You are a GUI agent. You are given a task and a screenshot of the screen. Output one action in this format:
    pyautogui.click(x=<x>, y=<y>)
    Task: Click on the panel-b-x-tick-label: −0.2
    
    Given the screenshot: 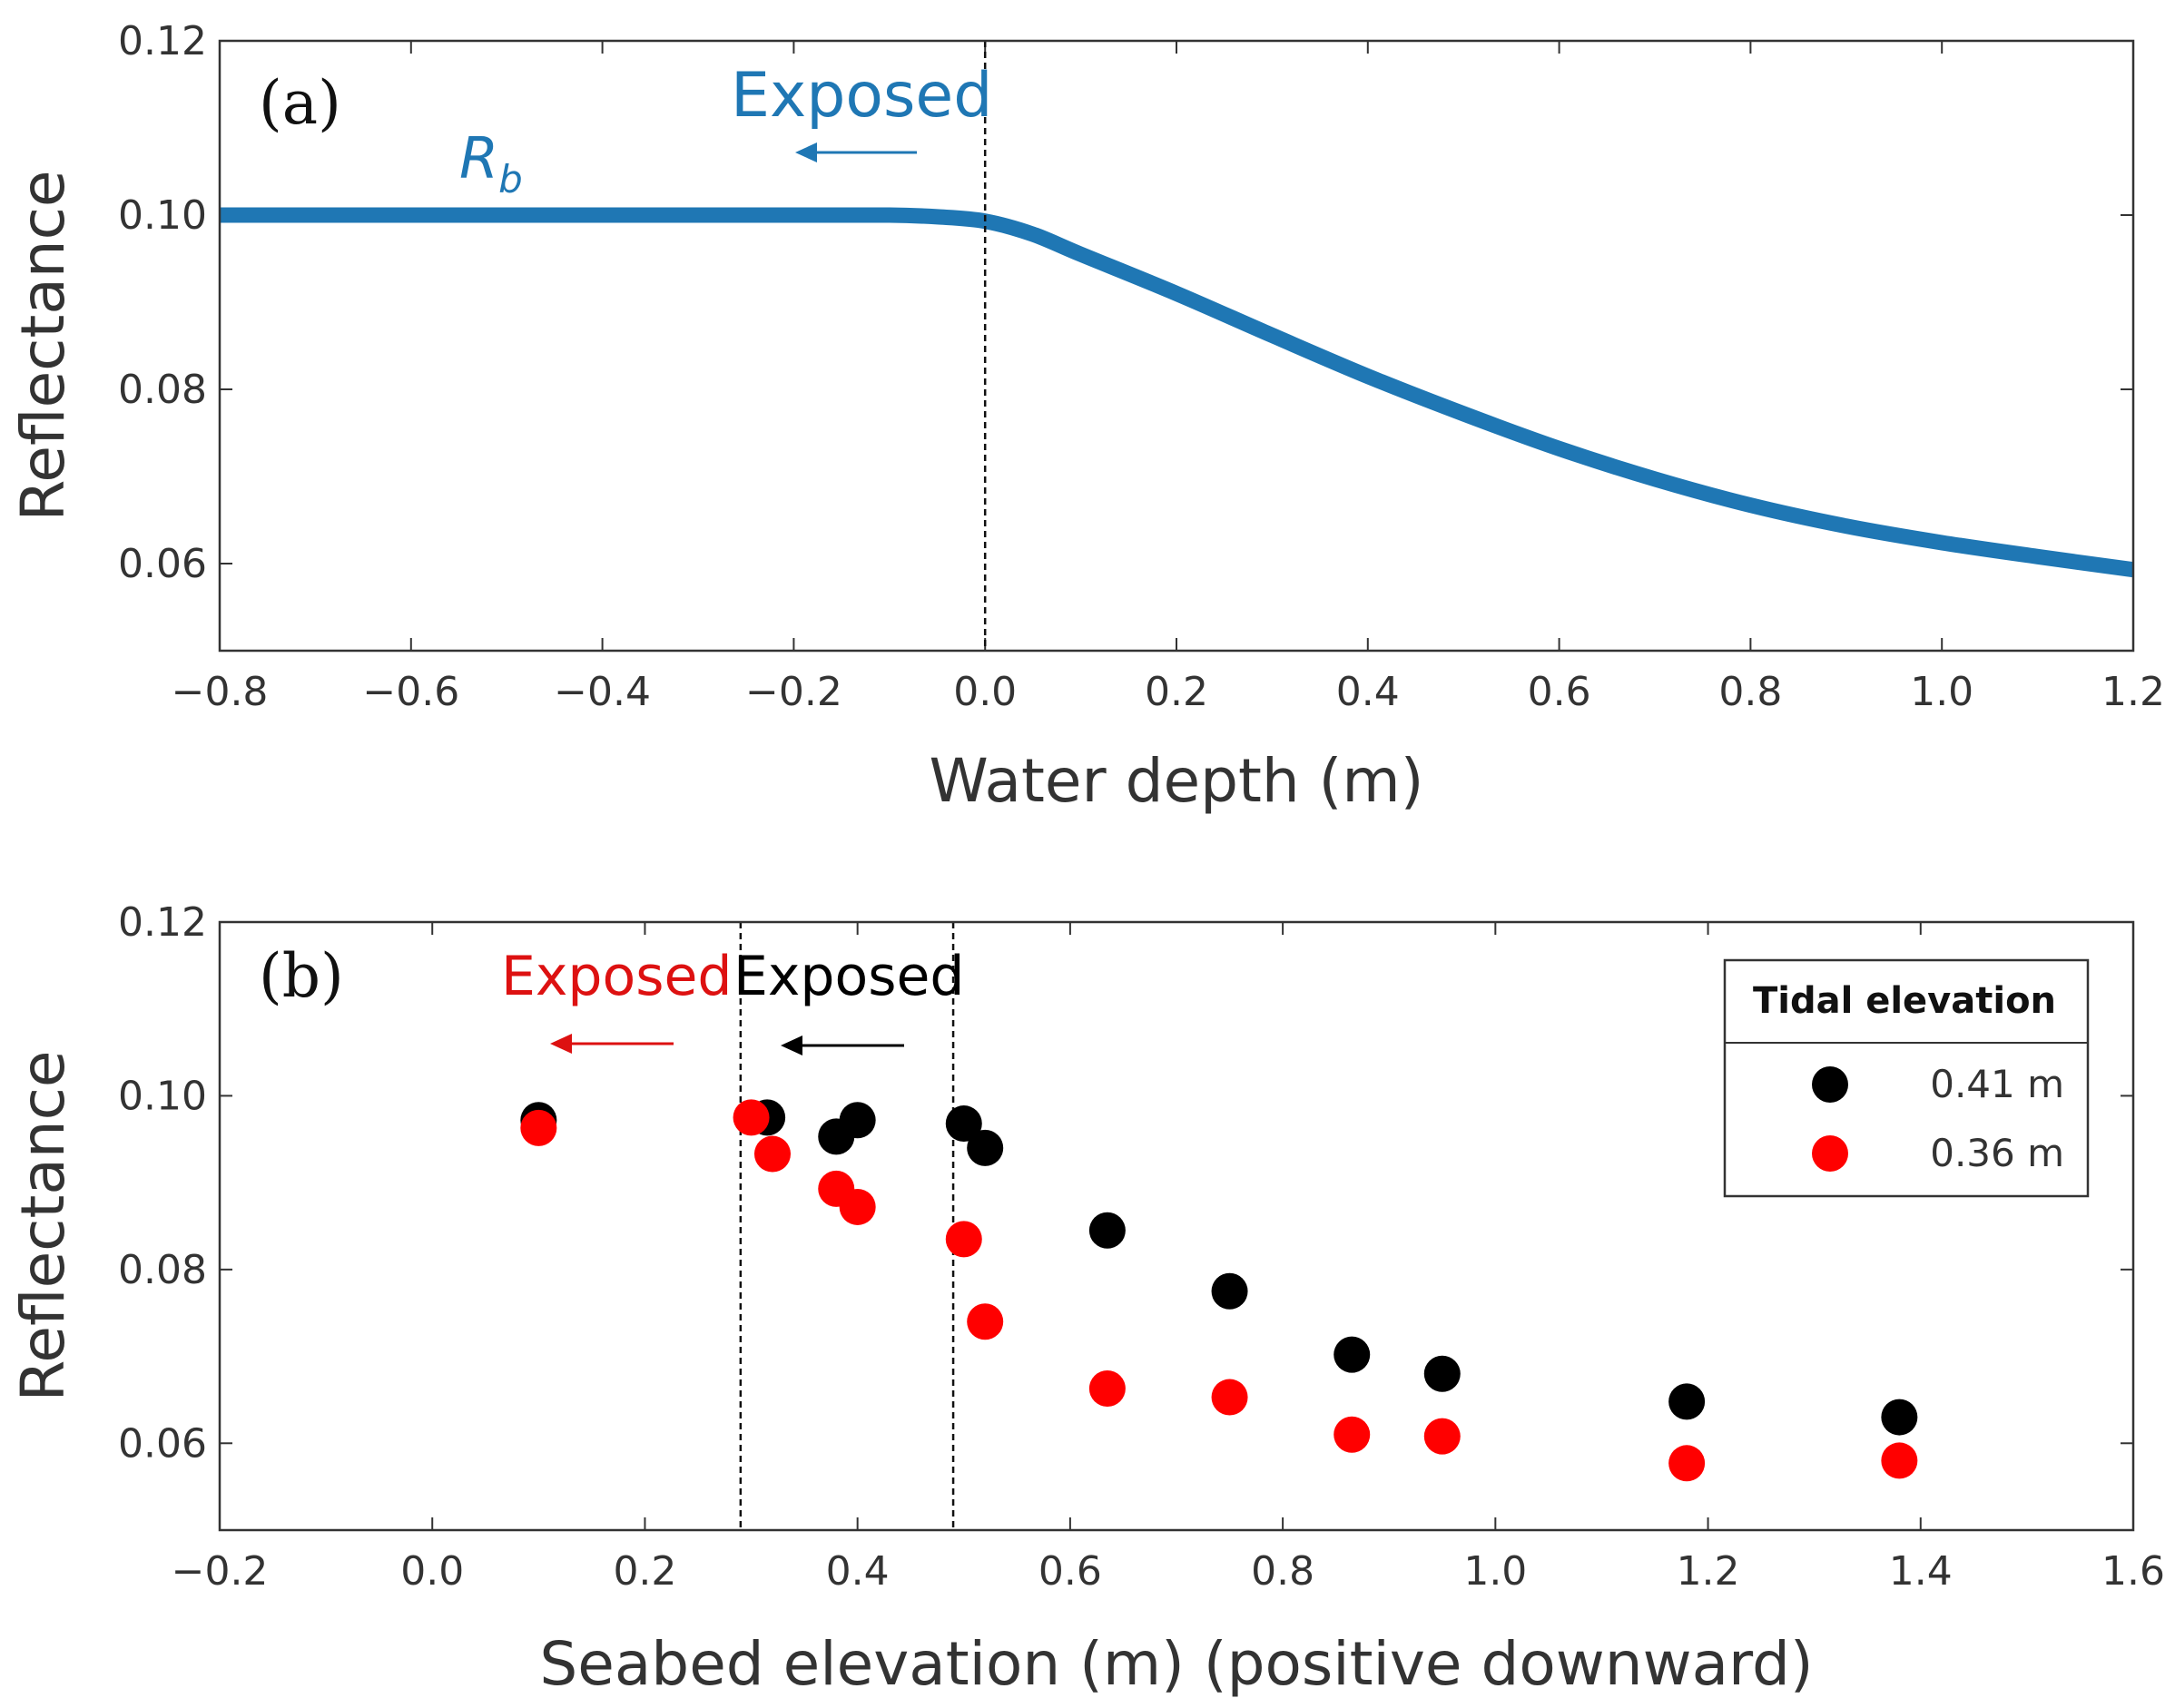 What is the action you would take?
    pyautogui.click(x=220, y=1571)
    